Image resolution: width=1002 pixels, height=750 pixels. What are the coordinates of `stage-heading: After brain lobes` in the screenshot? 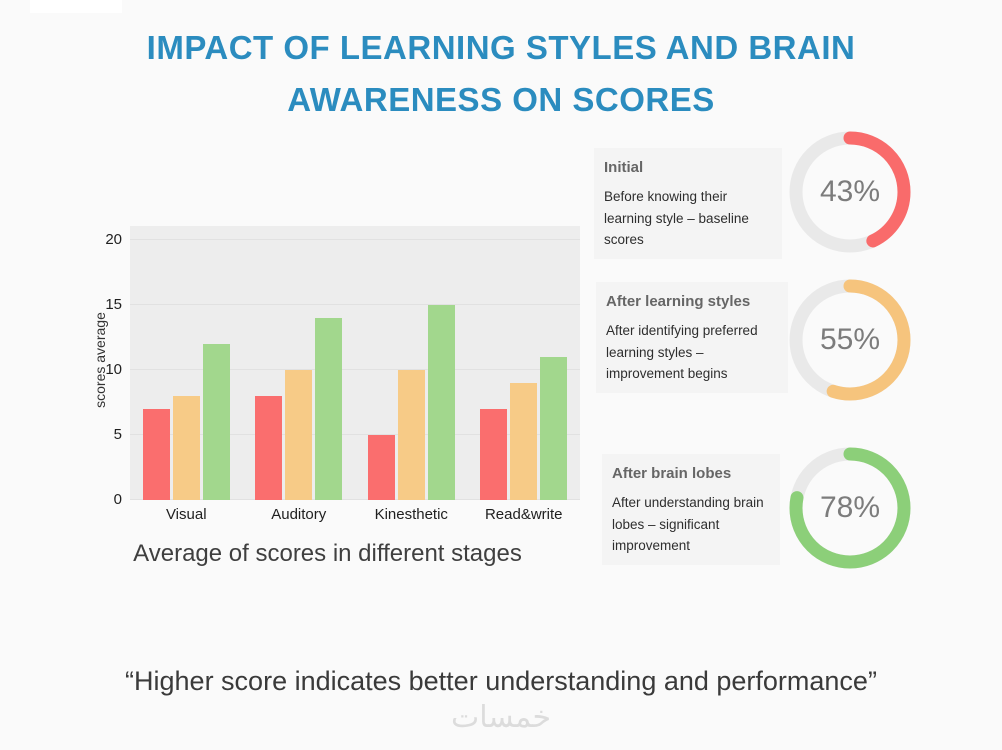 It's located at (672, 473).